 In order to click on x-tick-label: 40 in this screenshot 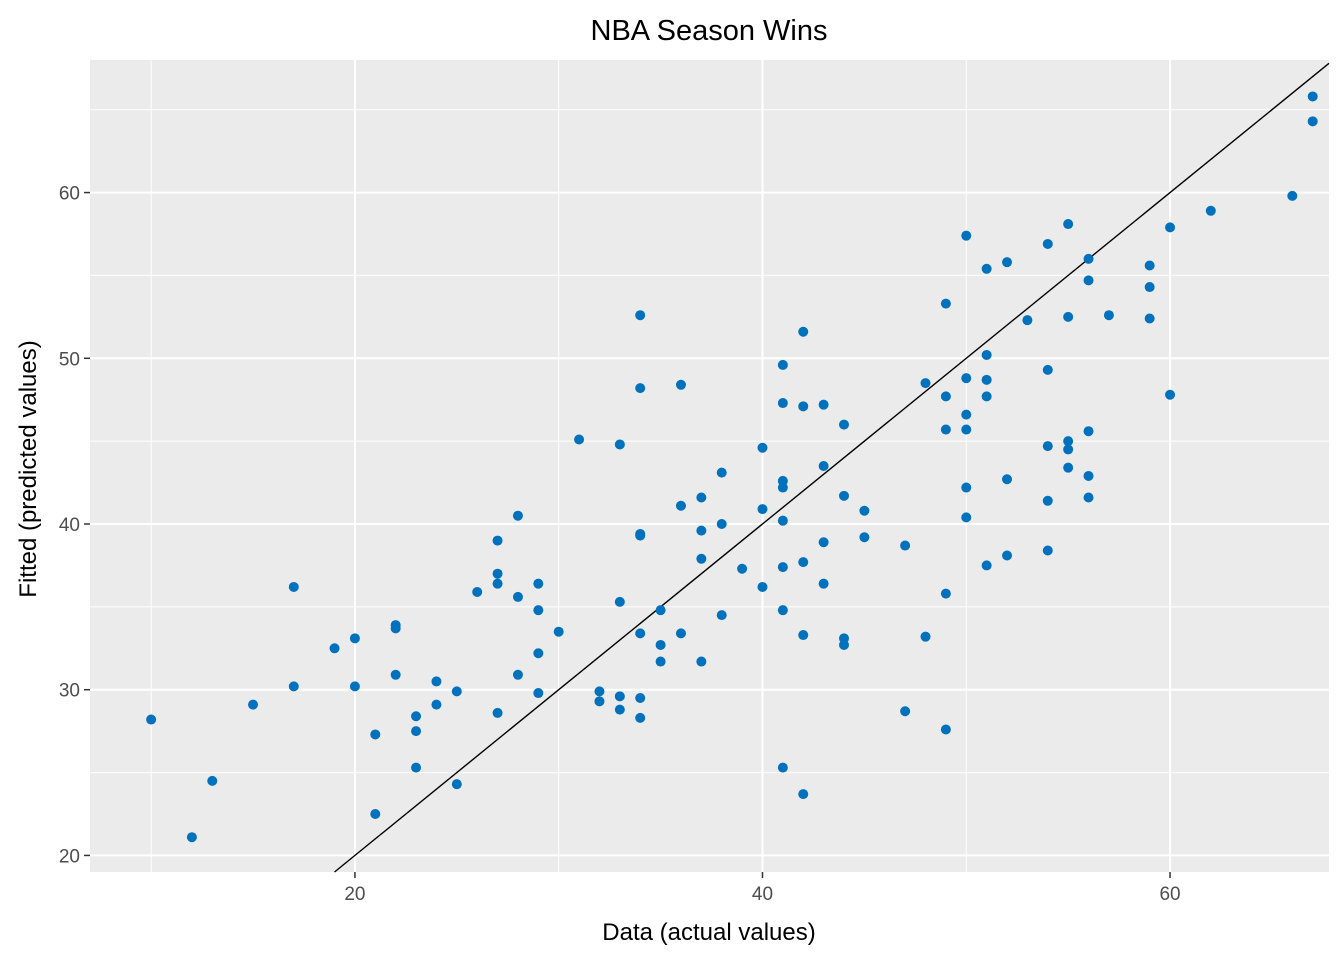, I will do `click(762, 894)`.